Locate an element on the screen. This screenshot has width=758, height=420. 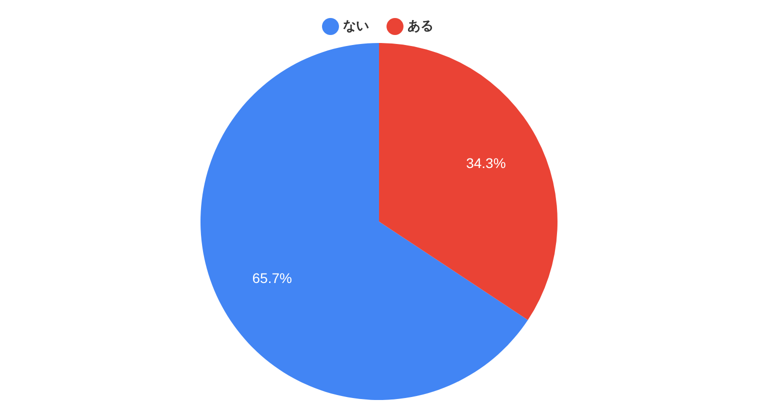
legend-label: ある is located at coordinates (421, 26).